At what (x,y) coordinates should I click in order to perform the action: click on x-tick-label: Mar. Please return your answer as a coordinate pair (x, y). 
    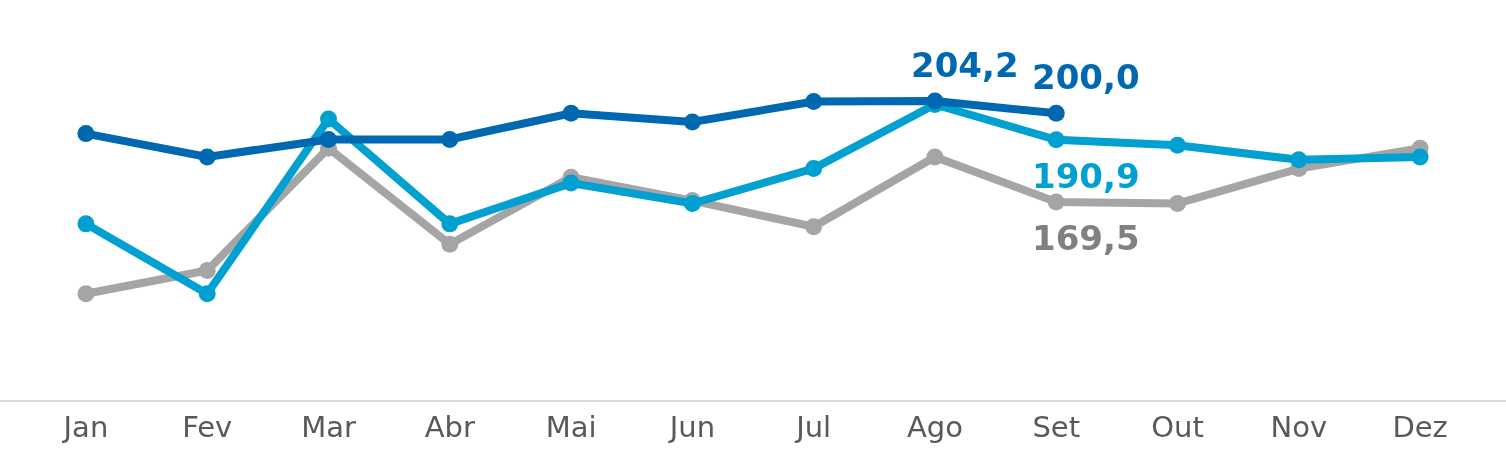
    Looking at the image, I should click on (328, 426).